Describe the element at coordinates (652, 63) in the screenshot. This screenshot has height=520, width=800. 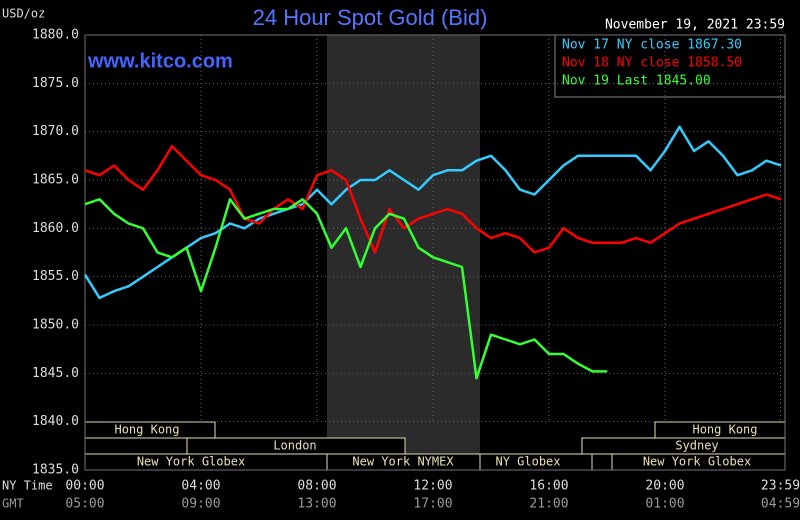
I see `legend-entry: Nov 18 NY close 1858.50` at that location.